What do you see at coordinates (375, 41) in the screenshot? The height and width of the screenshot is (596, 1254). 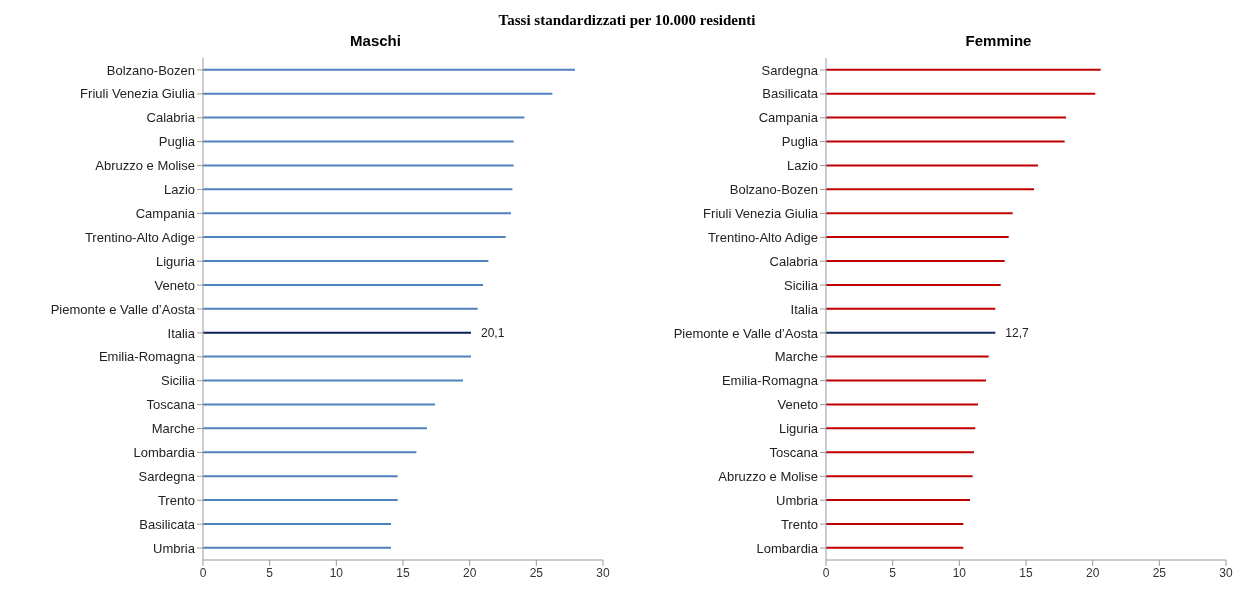 I see `chart-title: Maschi` at bounding box center [375, 41].